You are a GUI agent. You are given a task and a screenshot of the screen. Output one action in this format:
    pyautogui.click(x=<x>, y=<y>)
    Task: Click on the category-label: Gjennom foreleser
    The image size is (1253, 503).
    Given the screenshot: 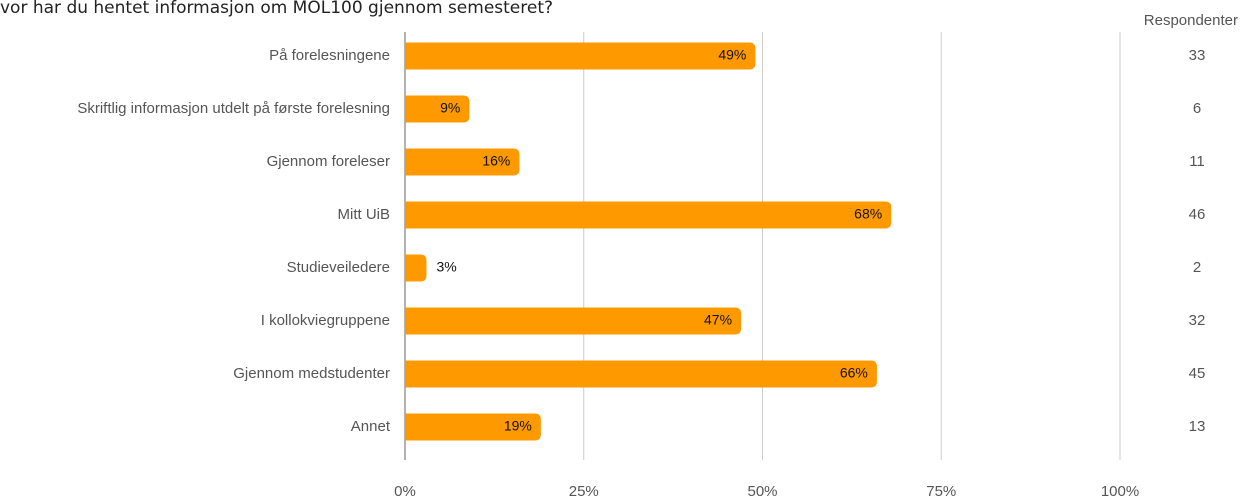 What is the action you would take?
    pyautogui.click(x=328, y=161)
    